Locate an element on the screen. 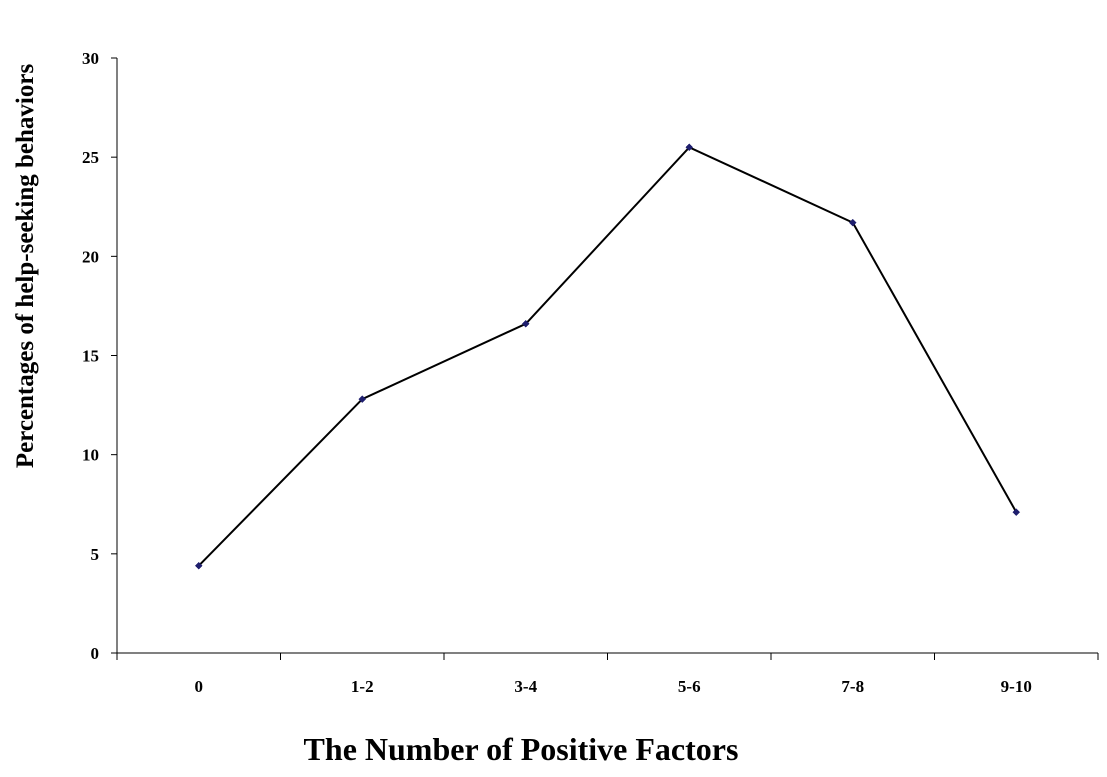  x-tick-label: 9-10 is located at coordinates (1016, 686).